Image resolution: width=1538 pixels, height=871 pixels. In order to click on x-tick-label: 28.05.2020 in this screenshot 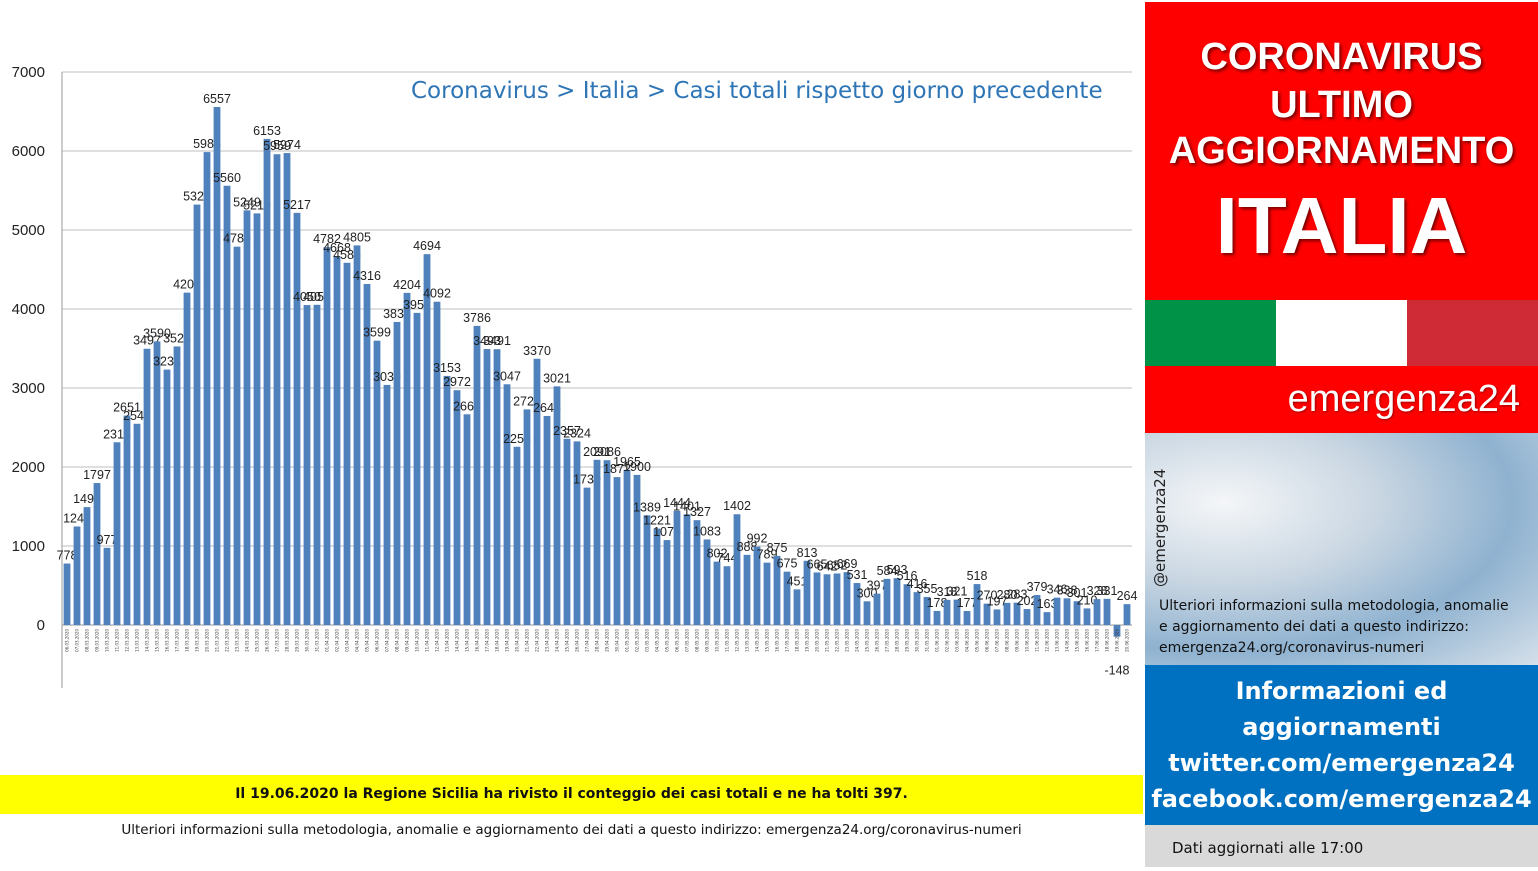, I will do `click(897, 640)`.